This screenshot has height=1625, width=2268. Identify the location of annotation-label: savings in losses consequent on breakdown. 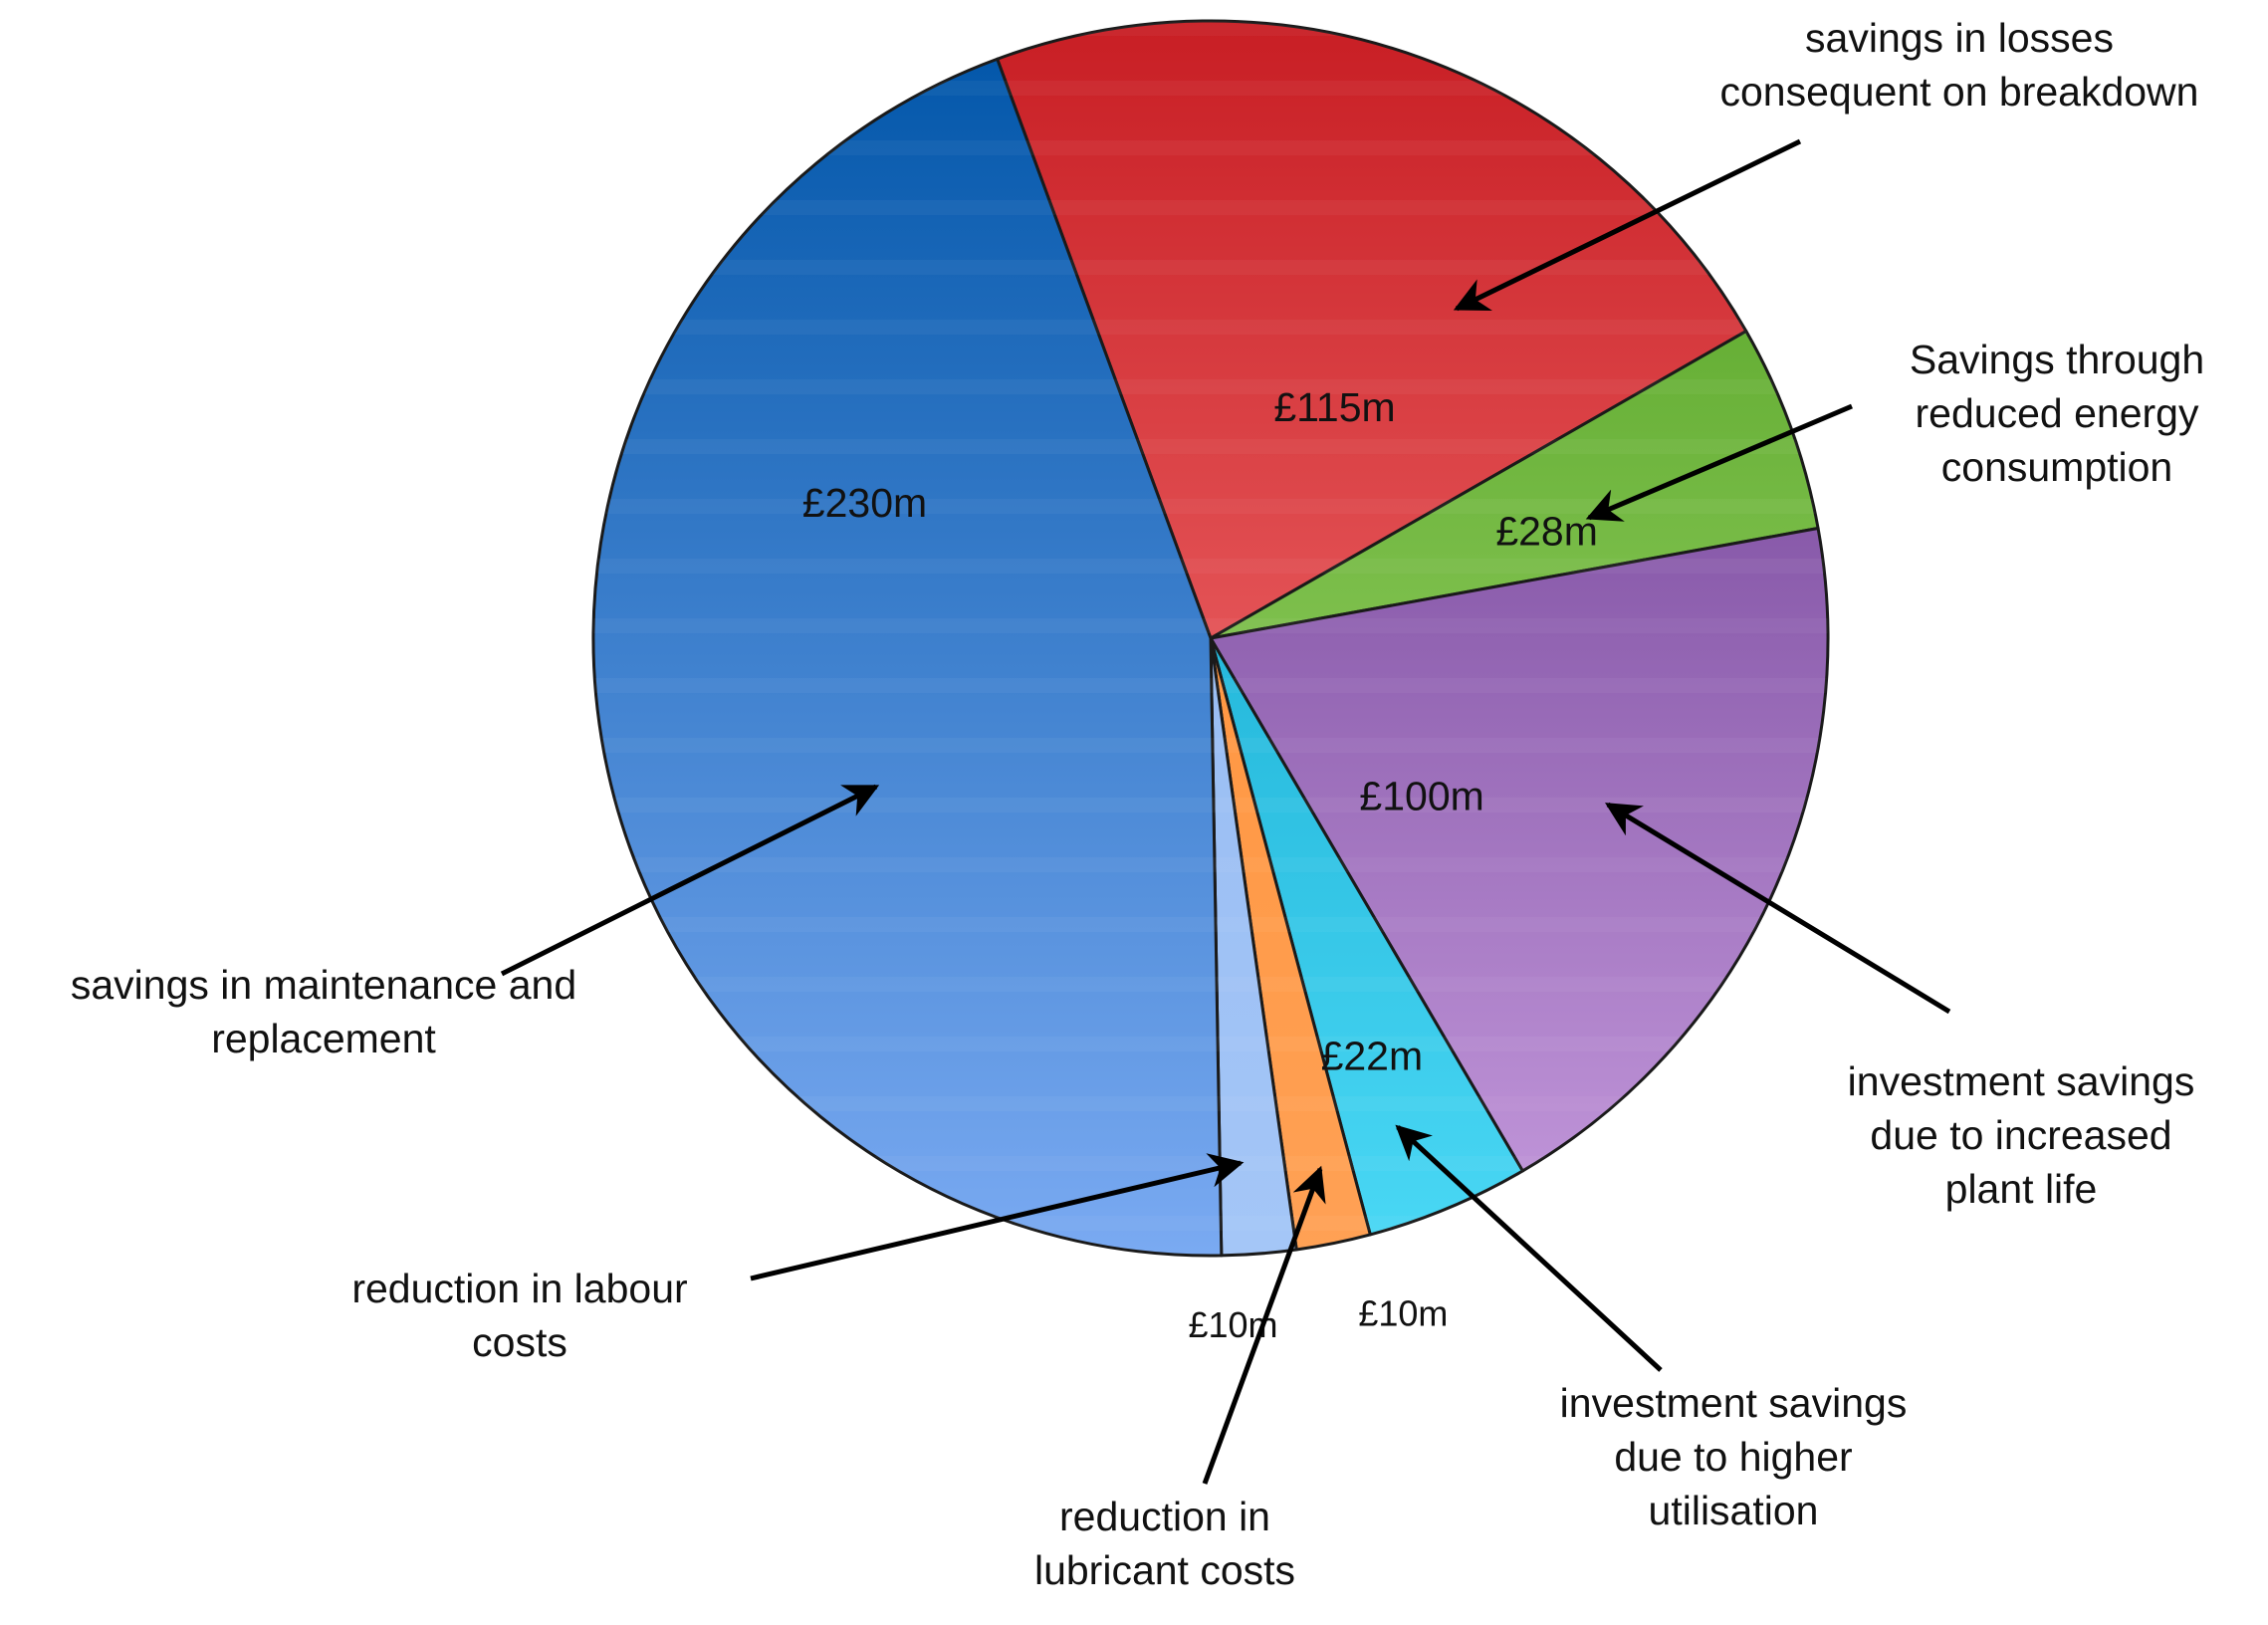
(1960, 65).